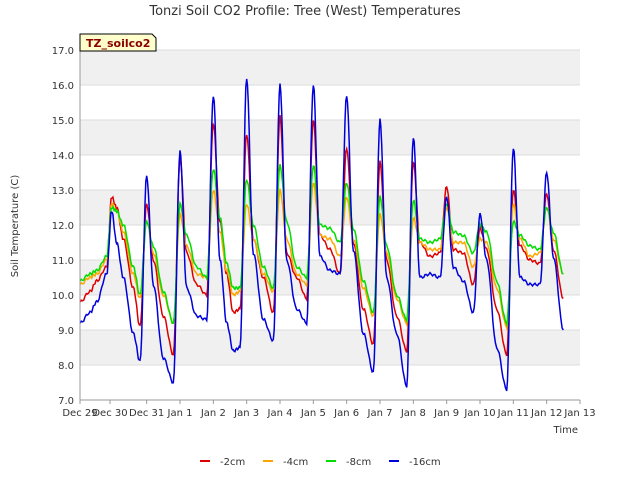 This screenshot has width=640, height=480. Describe the element at coordinates (413, 413) in the screenshot. I see `x-tick-label: Jan 8` at that location.